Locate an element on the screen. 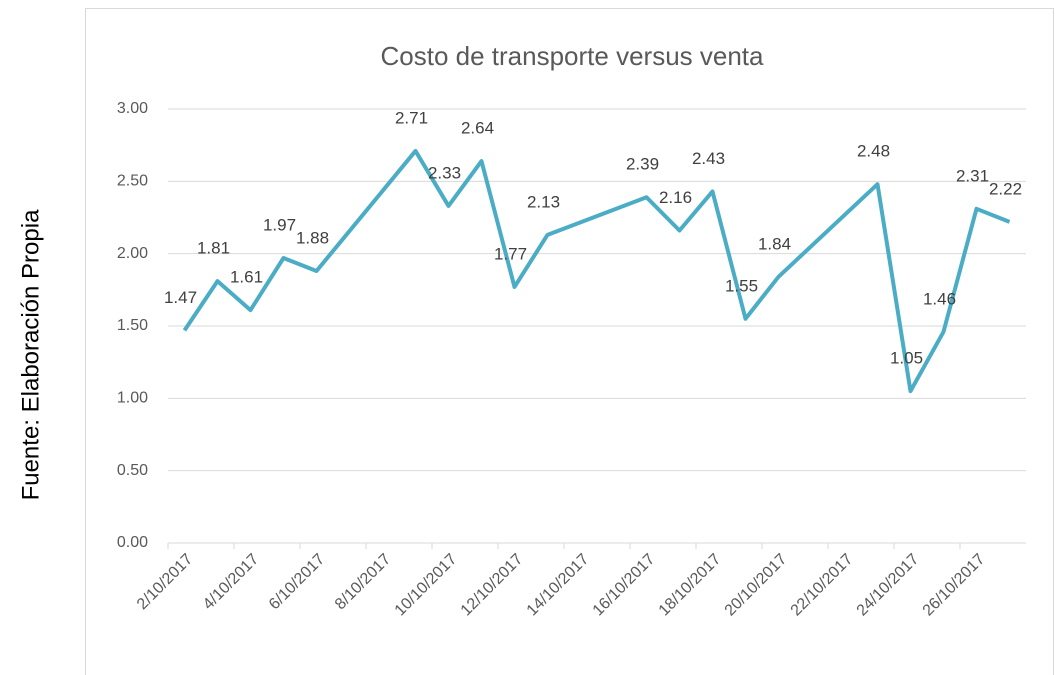 The image size is (1055, 675). chart-title: Costo de transporte versus venta is located at coordinates (573, 56).